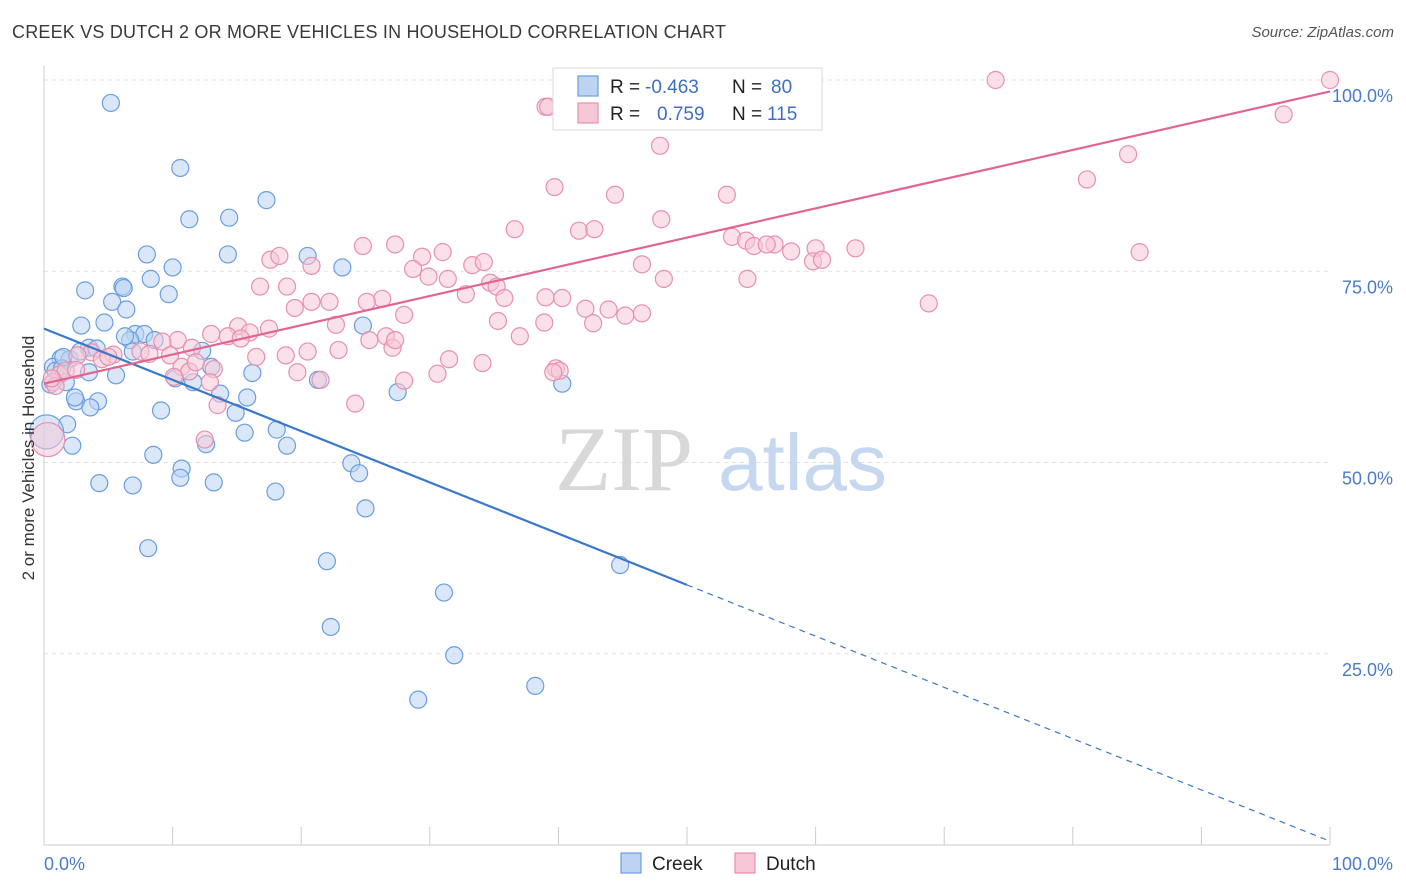 The width and height of the screenshot is (1406, 892). Describe the element at coordinates (625, 87) in the screenshot. I see `legend-creek-r-label: R =` at that location.